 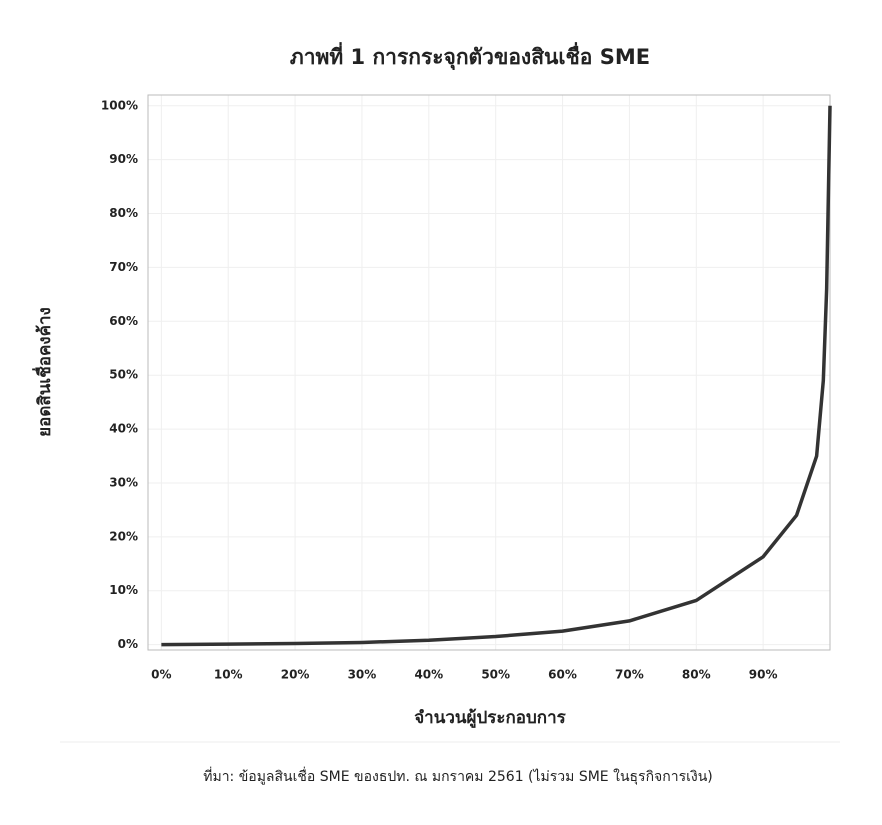 What do you see at coordinates (696, 675) in the screenshot?
I see `x-tick-label: 80%` at bounding box center [696, 675].